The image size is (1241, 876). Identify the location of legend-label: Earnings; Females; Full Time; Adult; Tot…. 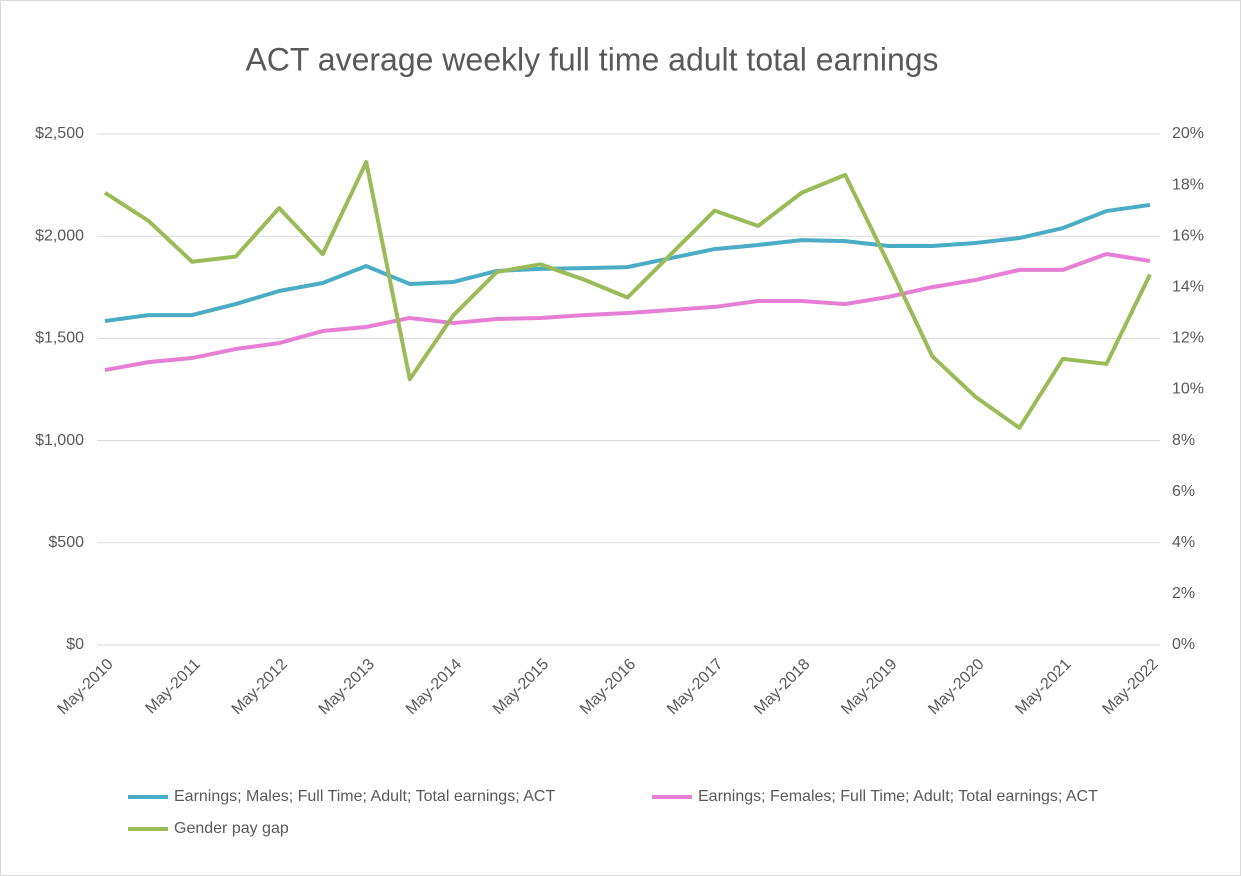
(898, 796).